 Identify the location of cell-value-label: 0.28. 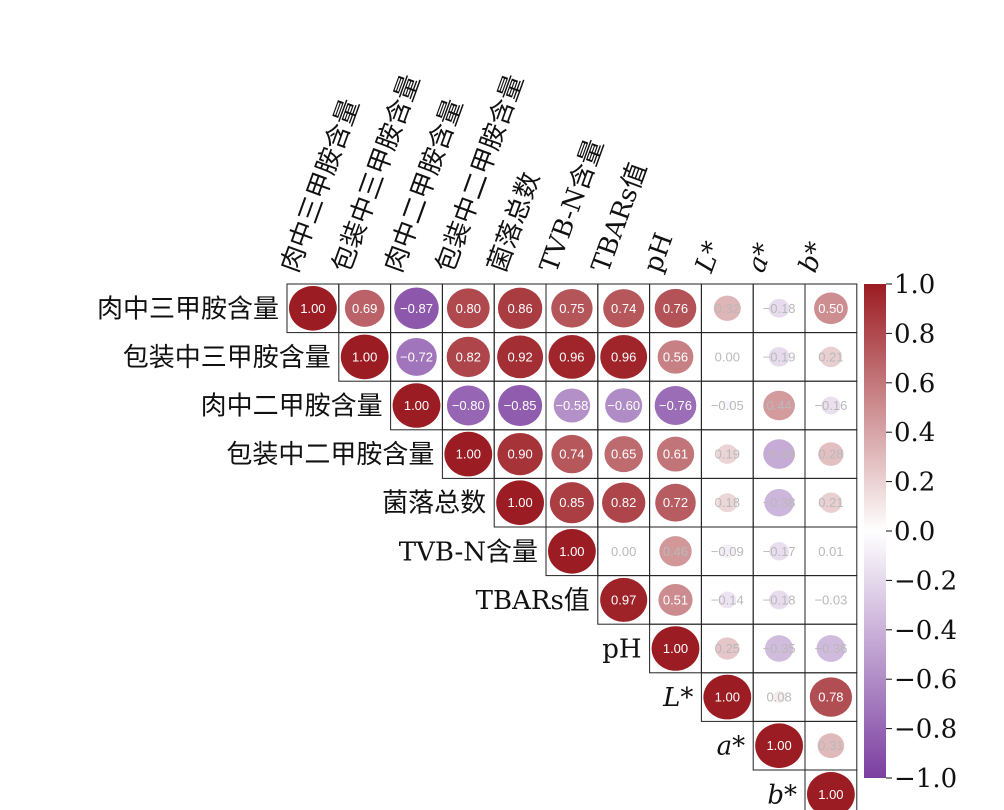
(830, 454).